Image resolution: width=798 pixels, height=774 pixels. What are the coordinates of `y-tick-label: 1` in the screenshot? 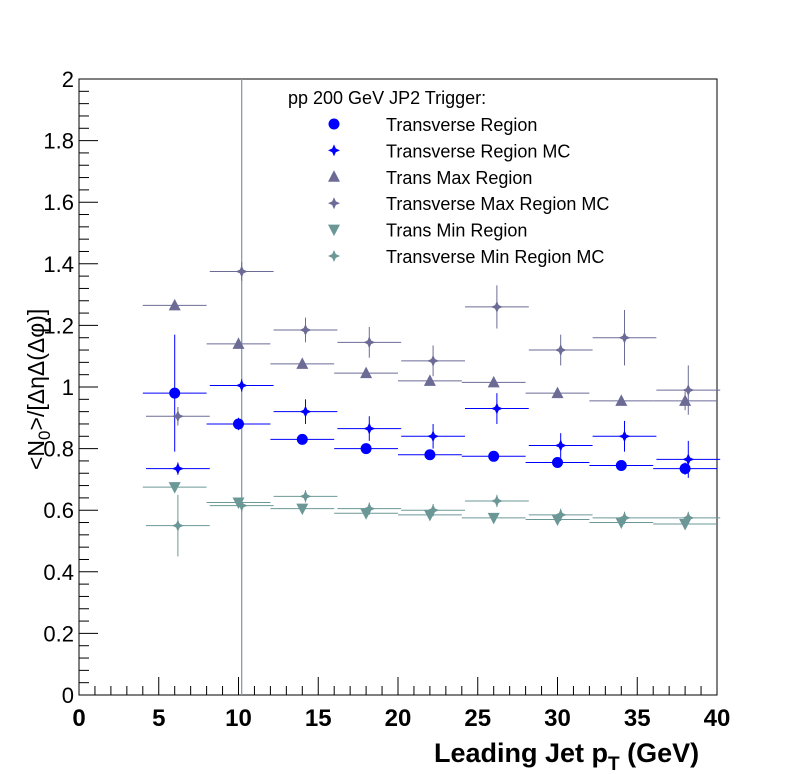 It's located at (68, 387).